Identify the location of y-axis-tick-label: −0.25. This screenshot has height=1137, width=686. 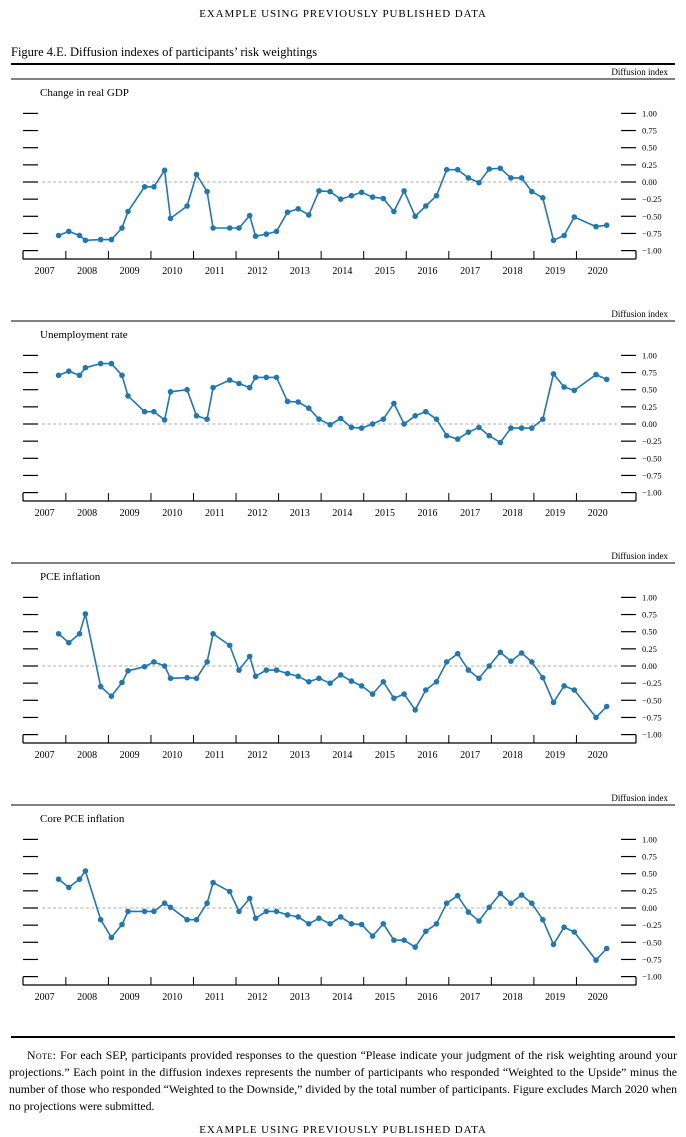
(652, 683).